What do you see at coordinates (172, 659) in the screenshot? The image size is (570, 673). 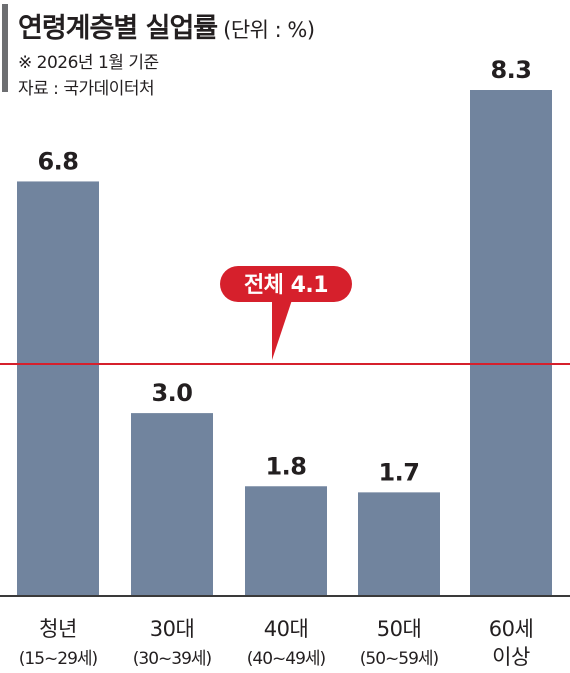 I see `category-sublabel-1: (30~39세)` at bounding box center [172, 659].